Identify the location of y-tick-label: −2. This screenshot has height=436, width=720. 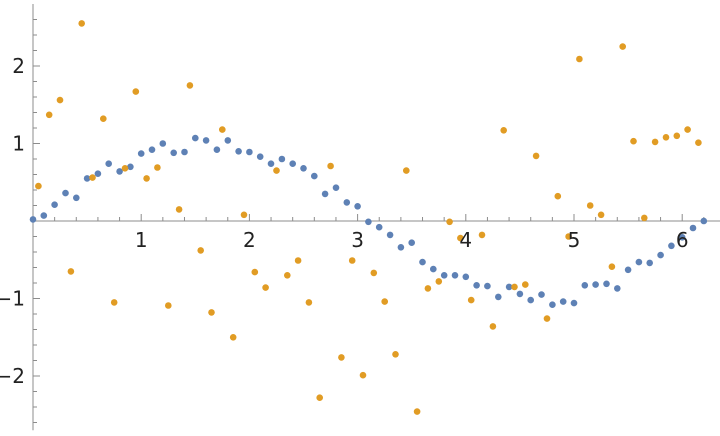
(12, 376).